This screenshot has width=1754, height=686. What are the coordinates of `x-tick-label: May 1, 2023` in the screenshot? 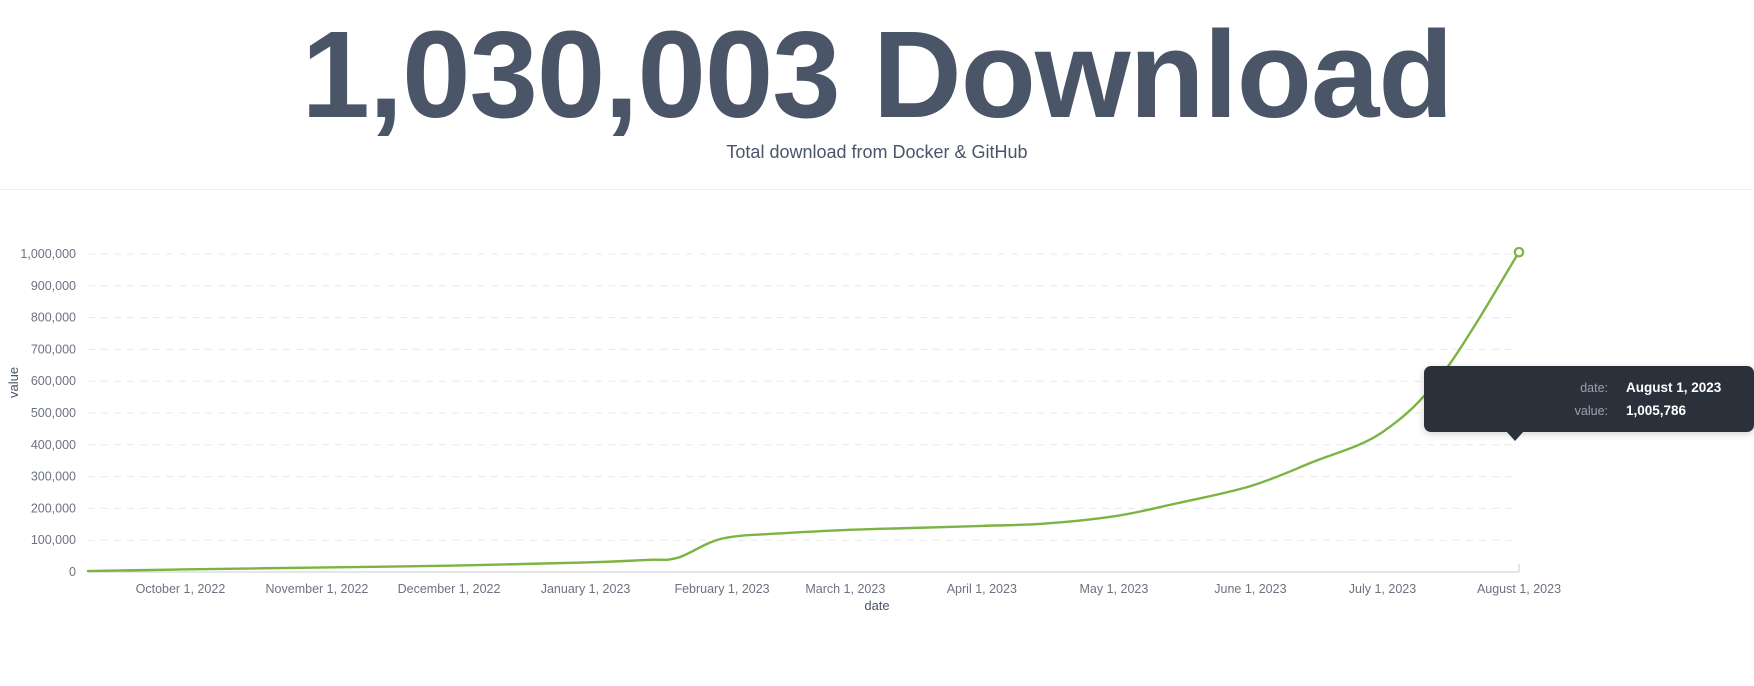 It's located at (1114, 589).